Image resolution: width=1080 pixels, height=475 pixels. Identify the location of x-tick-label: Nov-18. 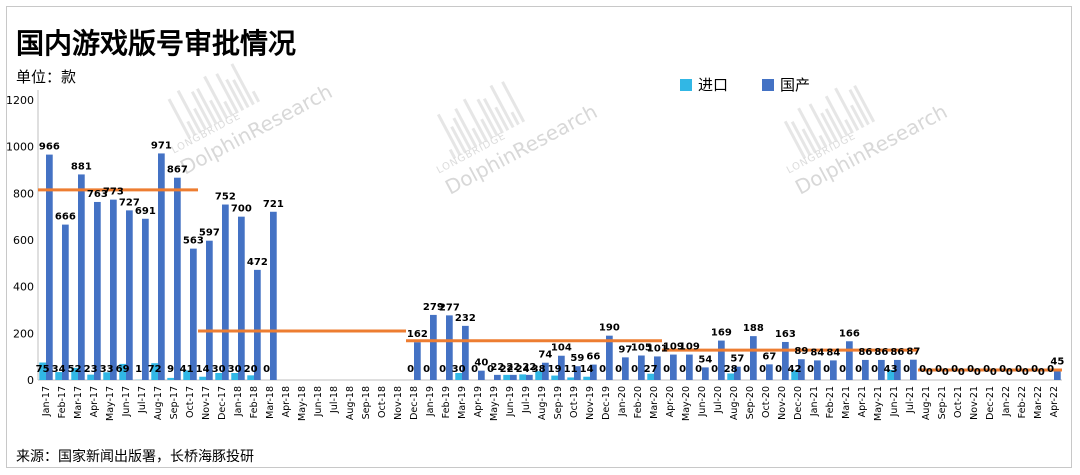
(398, 403).